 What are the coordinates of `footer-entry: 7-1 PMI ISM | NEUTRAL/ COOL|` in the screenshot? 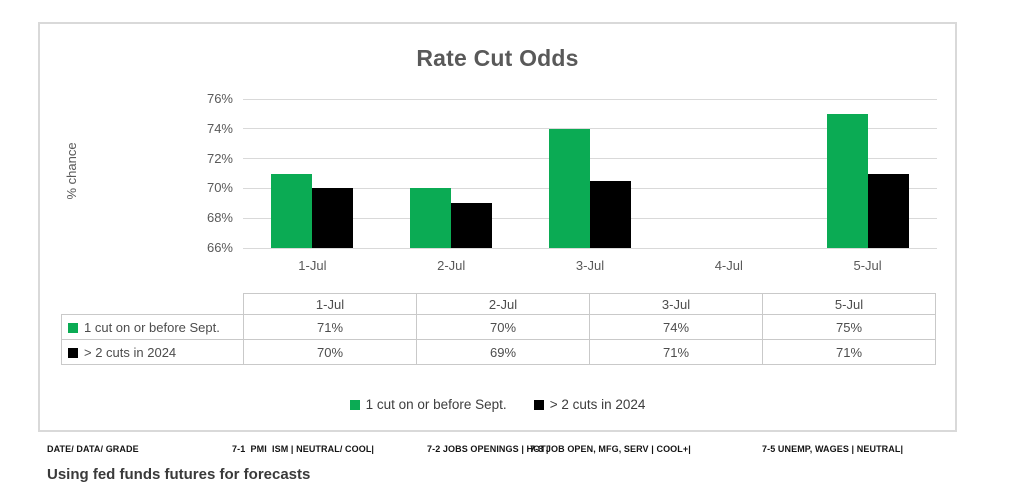 It's located at (303, 449).